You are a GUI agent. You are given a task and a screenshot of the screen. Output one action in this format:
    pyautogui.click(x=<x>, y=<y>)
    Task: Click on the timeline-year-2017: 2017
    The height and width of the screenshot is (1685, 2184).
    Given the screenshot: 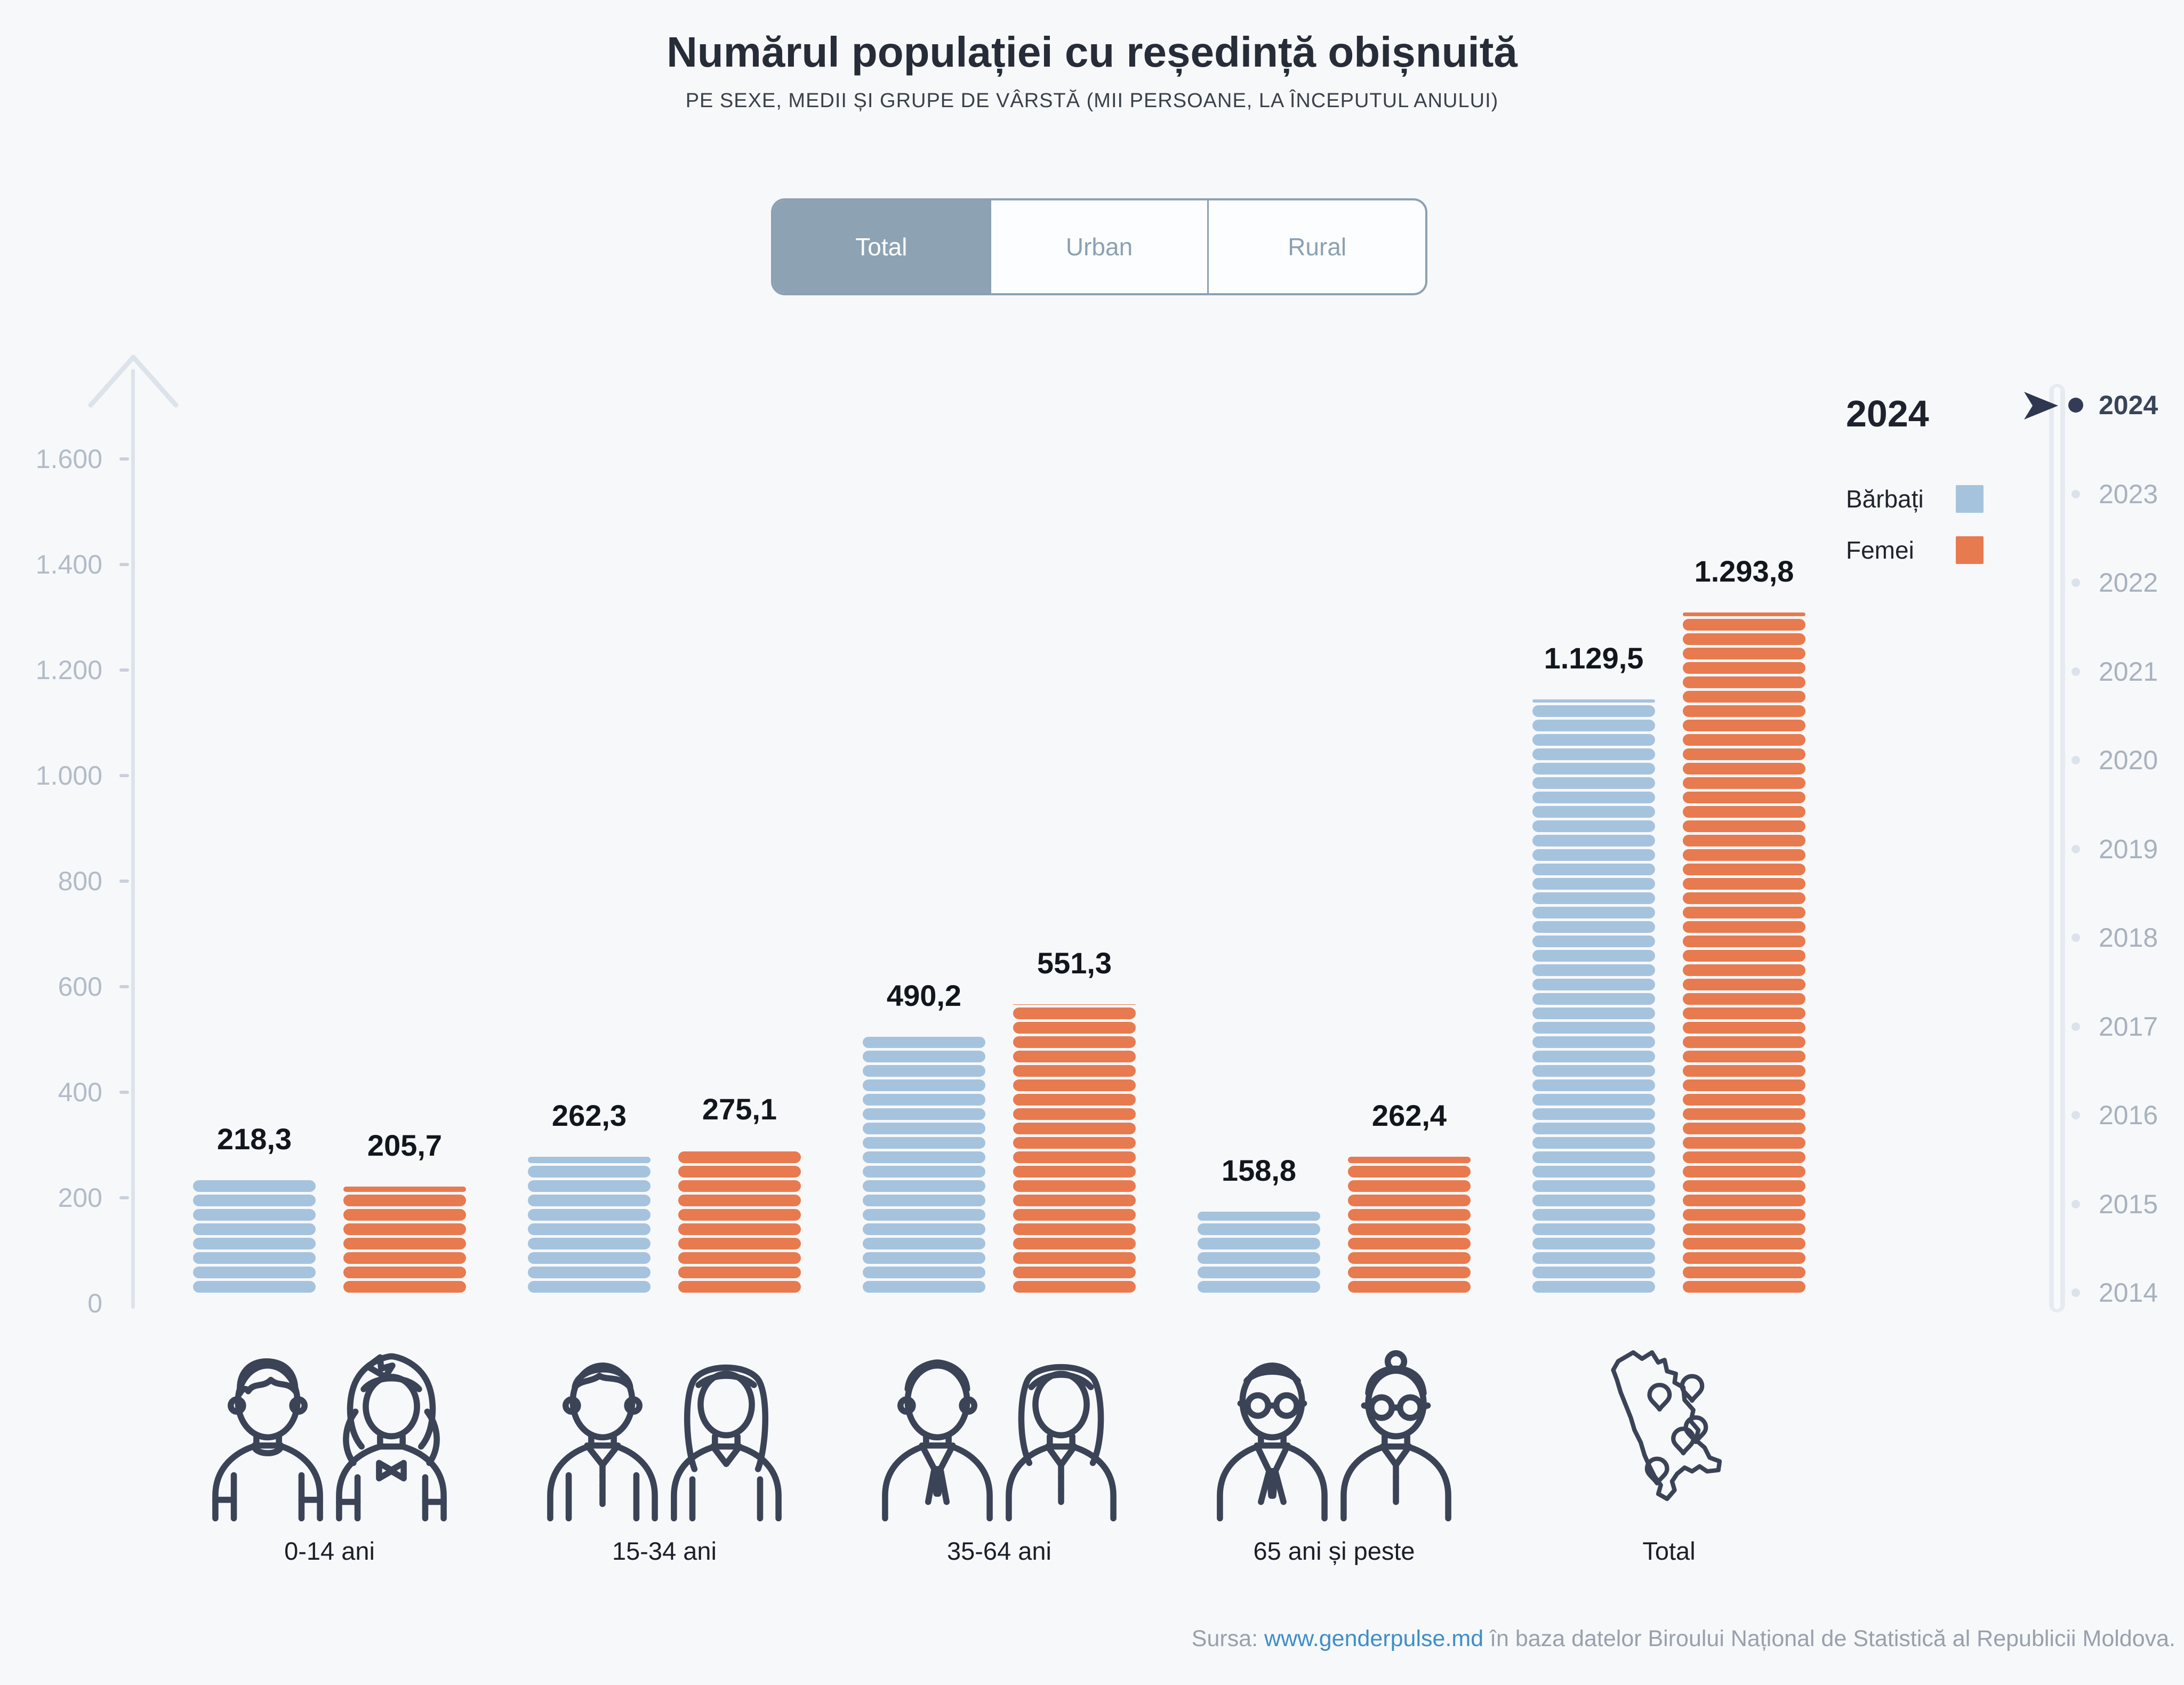 What is the action you would take?
    pyautogui.click(x=2128, y=1026)
    